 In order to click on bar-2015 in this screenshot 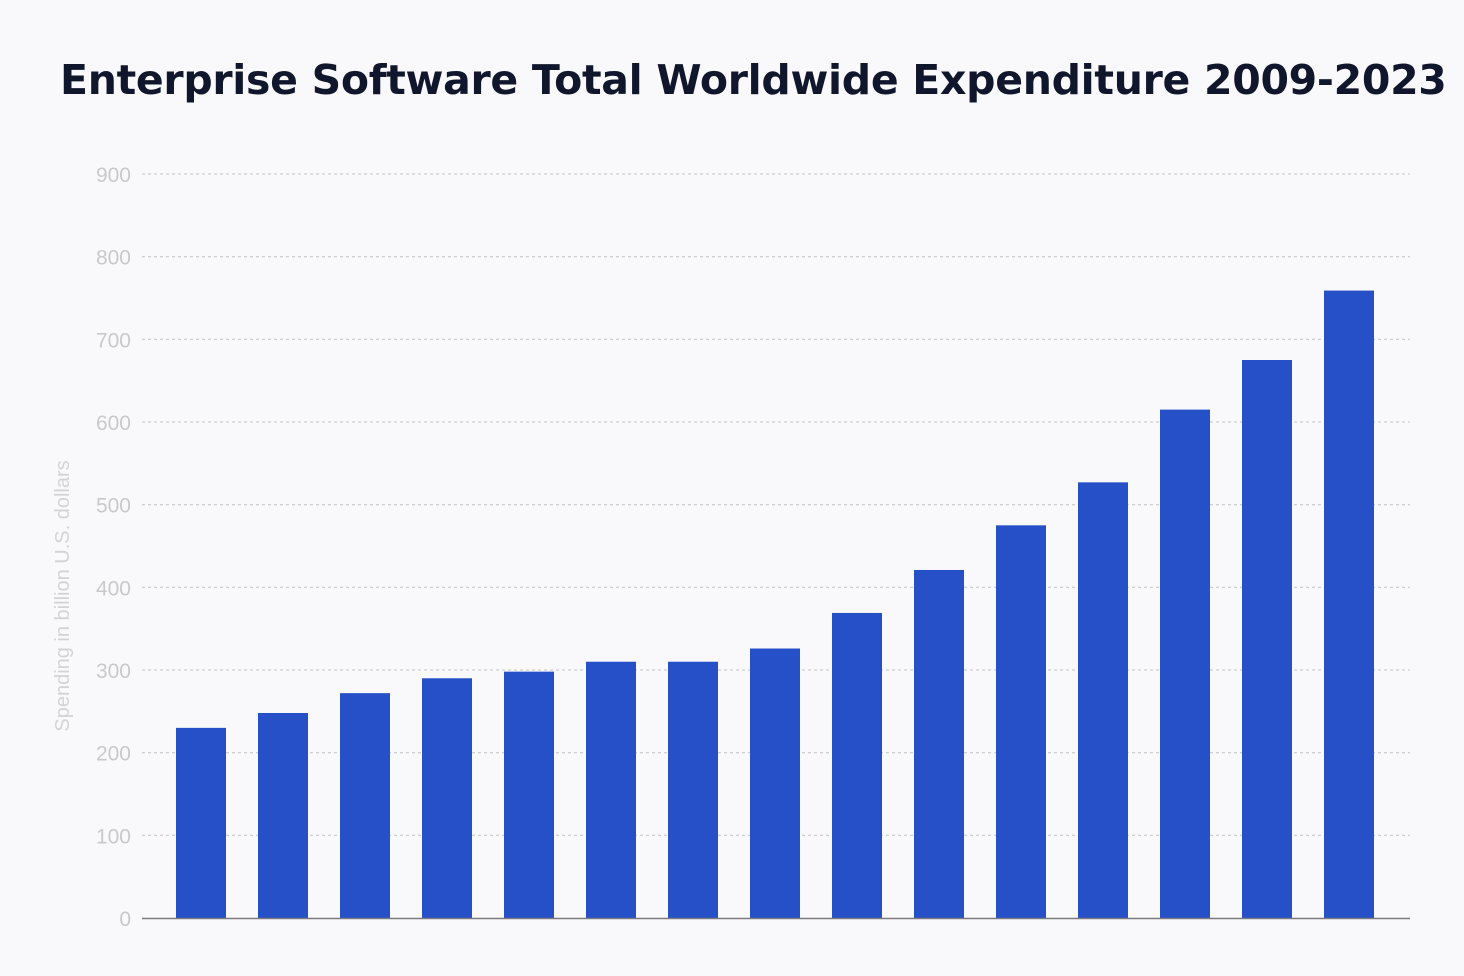, I will do `click(693, 789)`.